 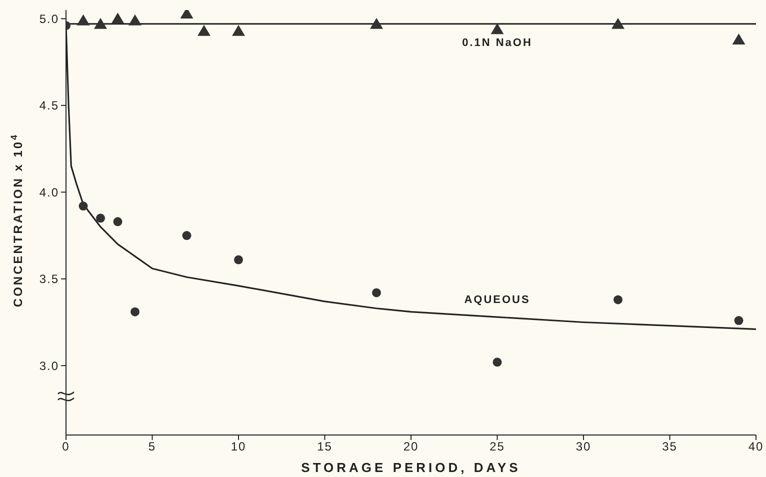 I want to click on x-tick-label: 20, so click(x=411, y=447).